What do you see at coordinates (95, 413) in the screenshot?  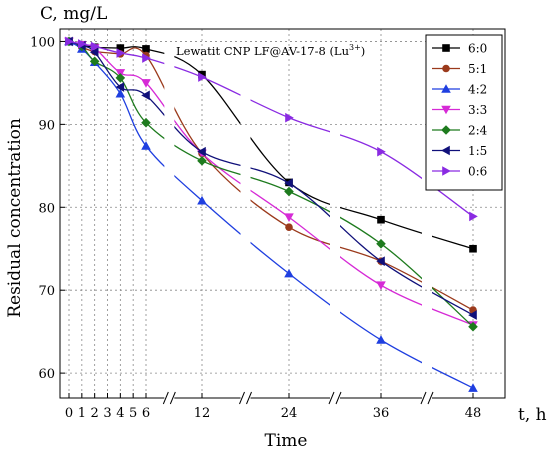 I see `x-tick-label: 2` at bounding box center [95, 413].